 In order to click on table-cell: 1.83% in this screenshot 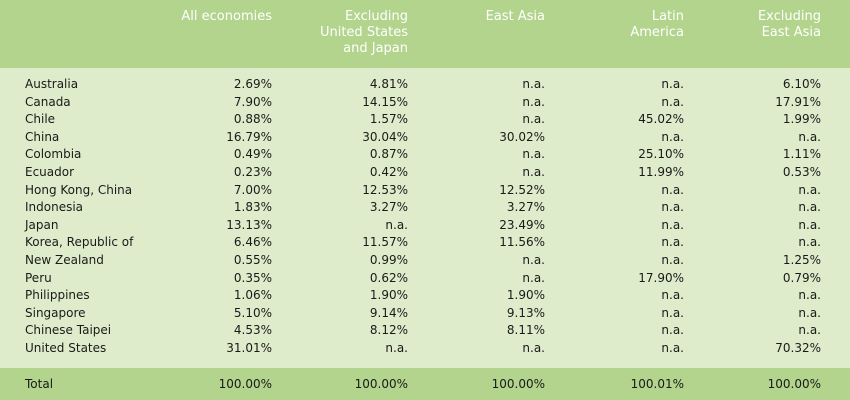, I will do `click(252, 207)`.